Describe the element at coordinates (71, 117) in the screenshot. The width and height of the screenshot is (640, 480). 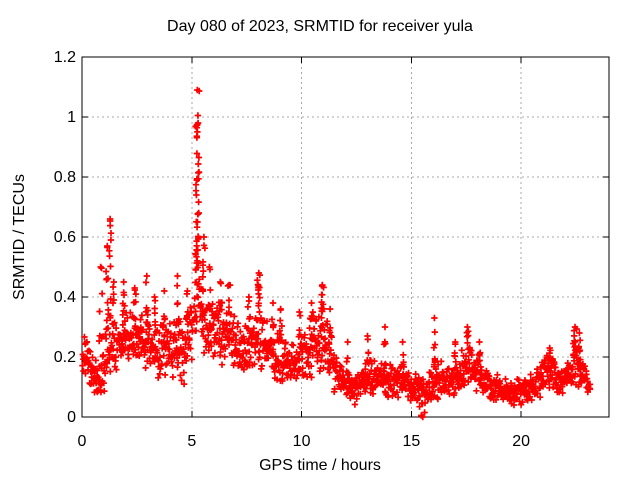
I see `y-tick-label: 1` at that location.